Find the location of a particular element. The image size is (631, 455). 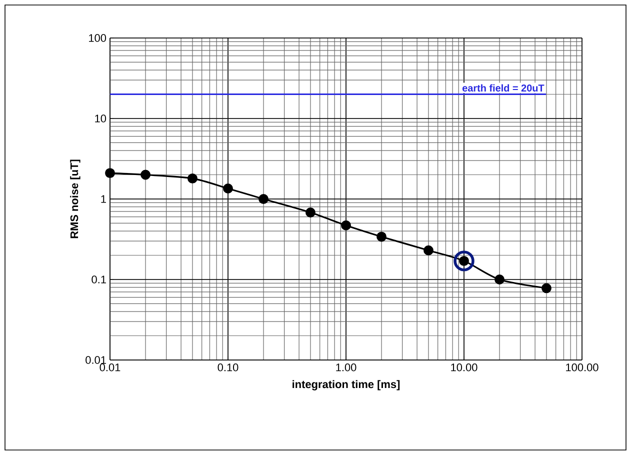

y-tick-label: 1 is located at coordinates (103, 199).